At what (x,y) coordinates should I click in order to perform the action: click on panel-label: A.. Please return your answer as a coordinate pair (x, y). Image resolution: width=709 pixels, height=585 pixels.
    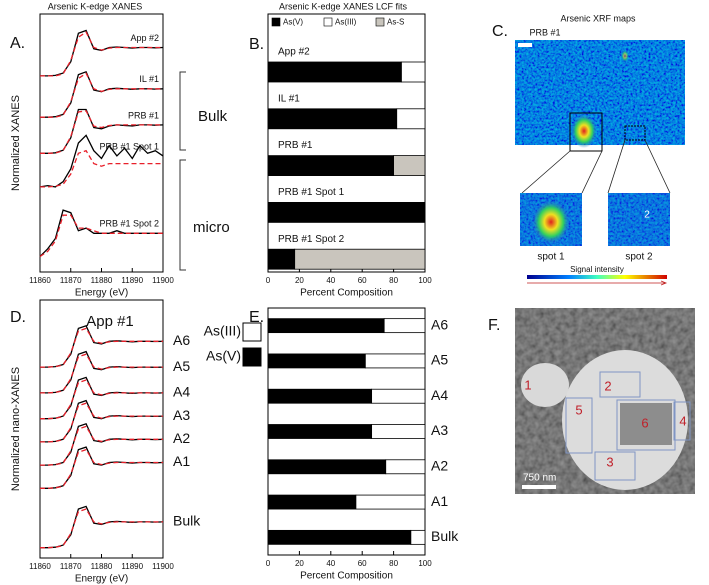
    Looking at the image, I should click on (17, 43).